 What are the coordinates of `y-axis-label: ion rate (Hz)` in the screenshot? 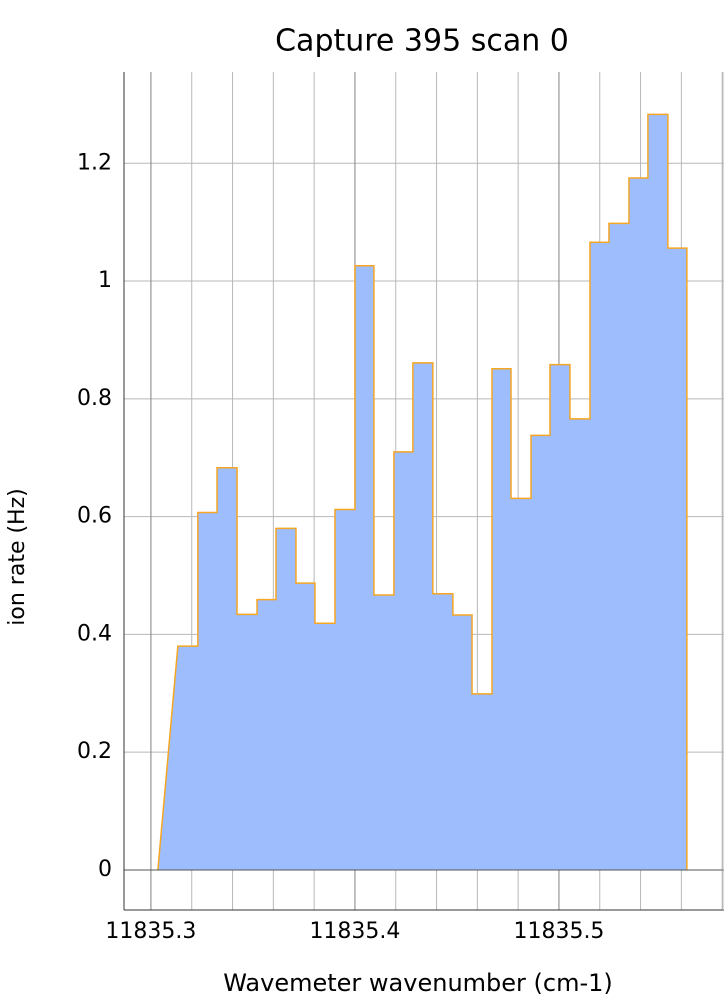 It's located at (17, 556).